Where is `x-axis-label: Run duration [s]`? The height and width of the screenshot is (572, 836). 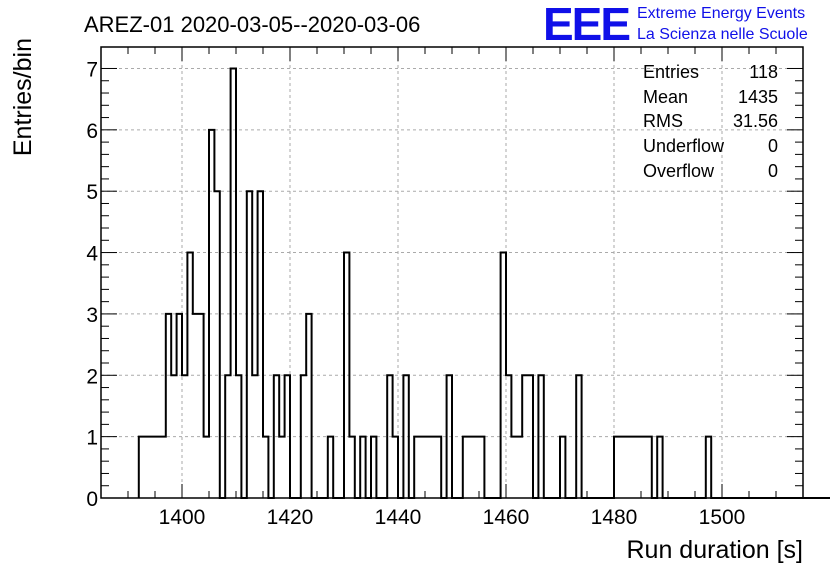
x-axis-label: Run duration [s] is located at coordinates (715, 550).